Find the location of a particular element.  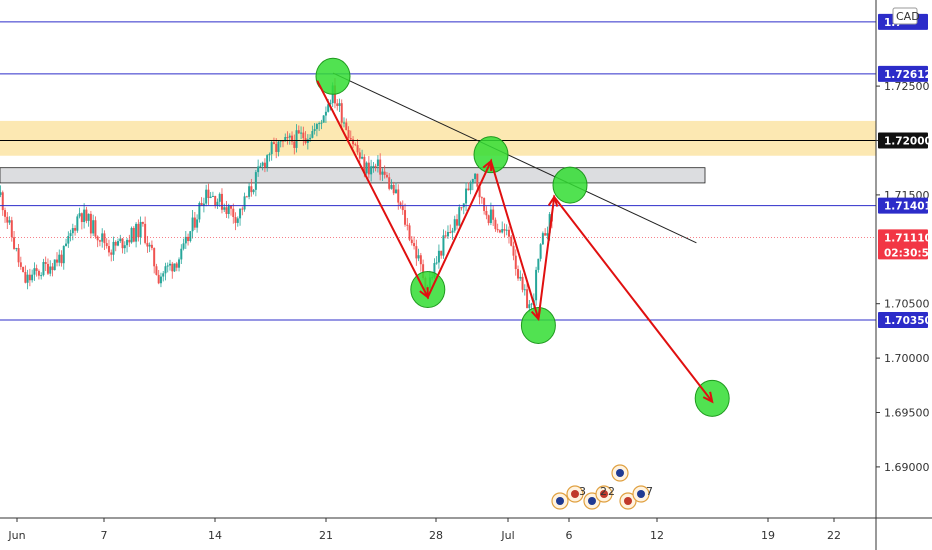

y-tick-label: 1.70500 is located at coordinates (907, 304).